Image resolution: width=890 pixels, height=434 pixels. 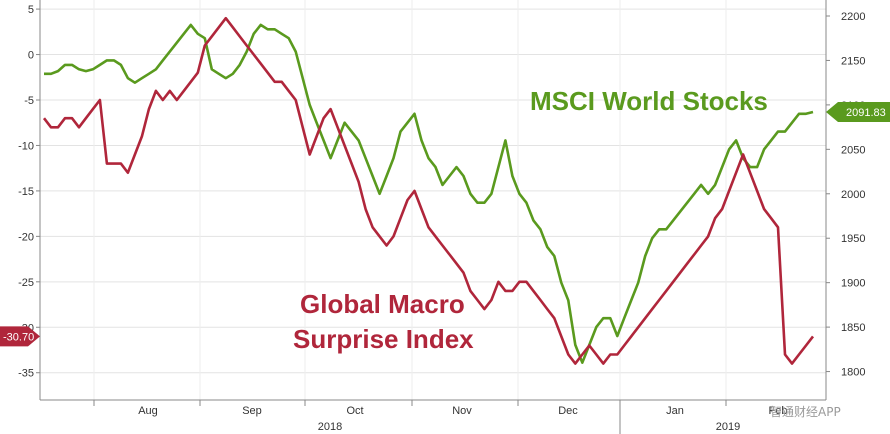 What do you see at coordinates (354, 411) in the screenshot?
I see `x-tick-label: Oct` at bounding box center [354, 411].